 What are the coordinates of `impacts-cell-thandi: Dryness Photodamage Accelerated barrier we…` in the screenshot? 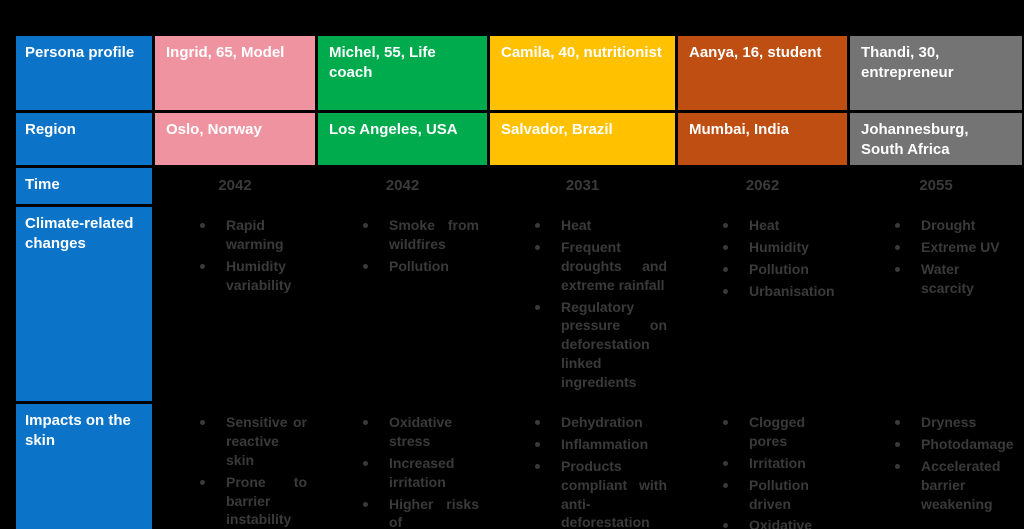 It's located at (935, 465).